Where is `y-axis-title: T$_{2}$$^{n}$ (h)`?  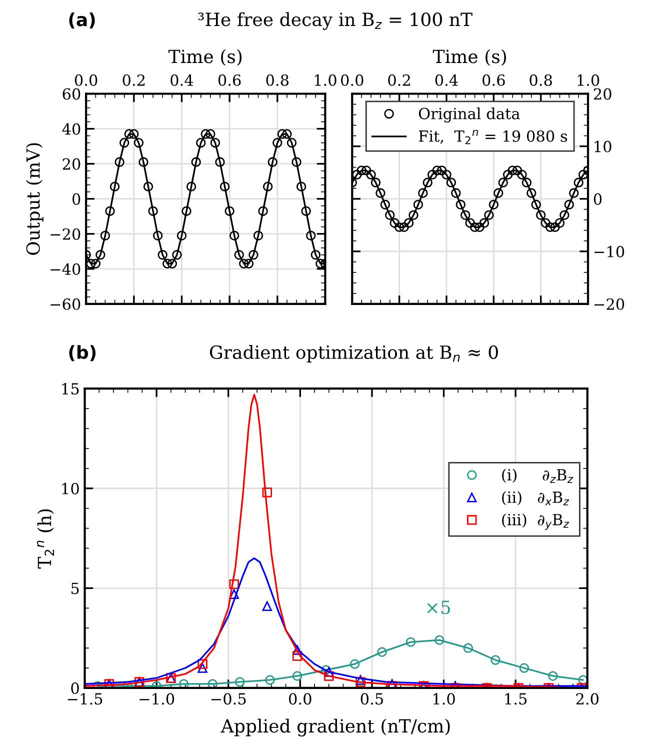 y-axis-title: T$_{2}$$^{n}$ (h) is located at coordinates (45, 539).